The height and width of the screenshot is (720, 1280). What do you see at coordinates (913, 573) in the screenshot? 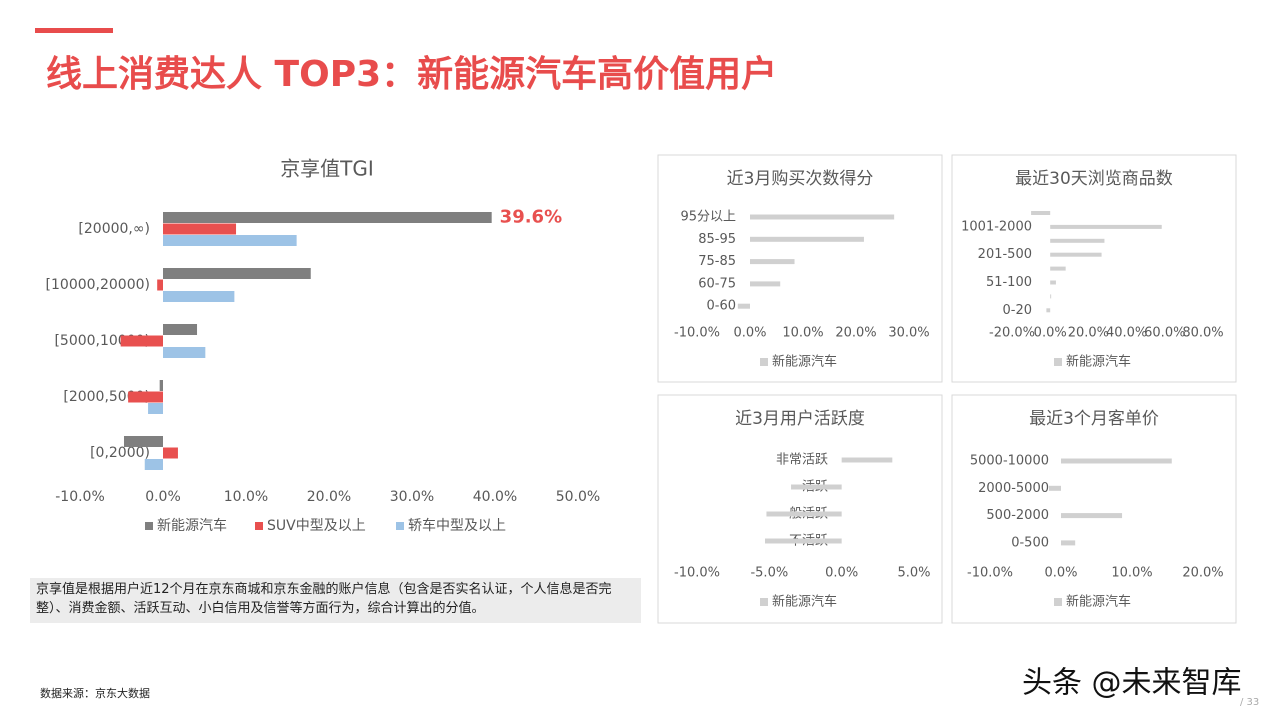
I see `x-tick-label: 5.0%` at bounding box center [913, 573].